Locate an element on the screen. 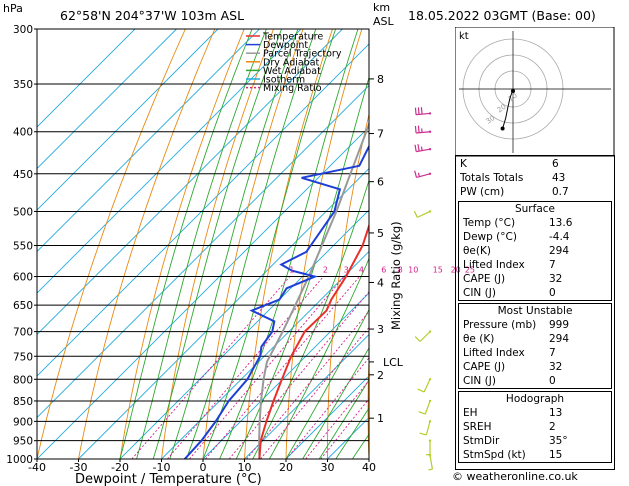 Image resolution: width=629 pixels, height=486 pixels. asl-unit-label: ASL is located at coordinates (384, 21).